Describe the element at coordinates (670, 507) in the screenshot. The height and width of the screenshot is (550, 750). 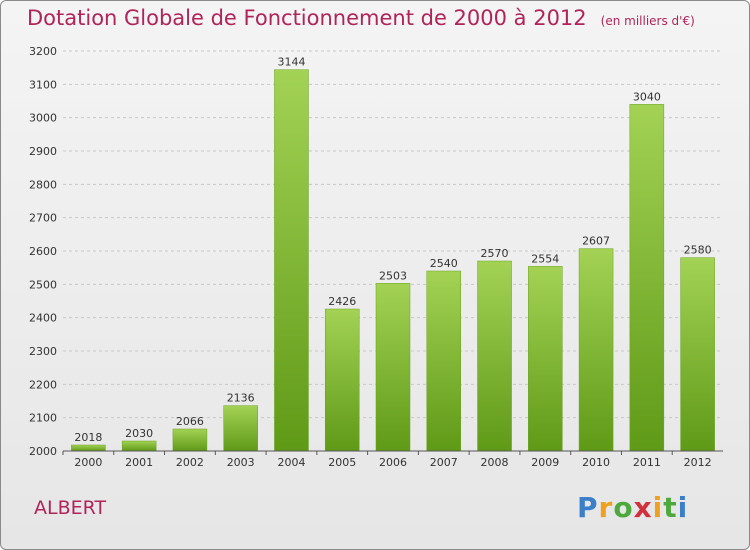
I see `logo-letter: t` at that location.